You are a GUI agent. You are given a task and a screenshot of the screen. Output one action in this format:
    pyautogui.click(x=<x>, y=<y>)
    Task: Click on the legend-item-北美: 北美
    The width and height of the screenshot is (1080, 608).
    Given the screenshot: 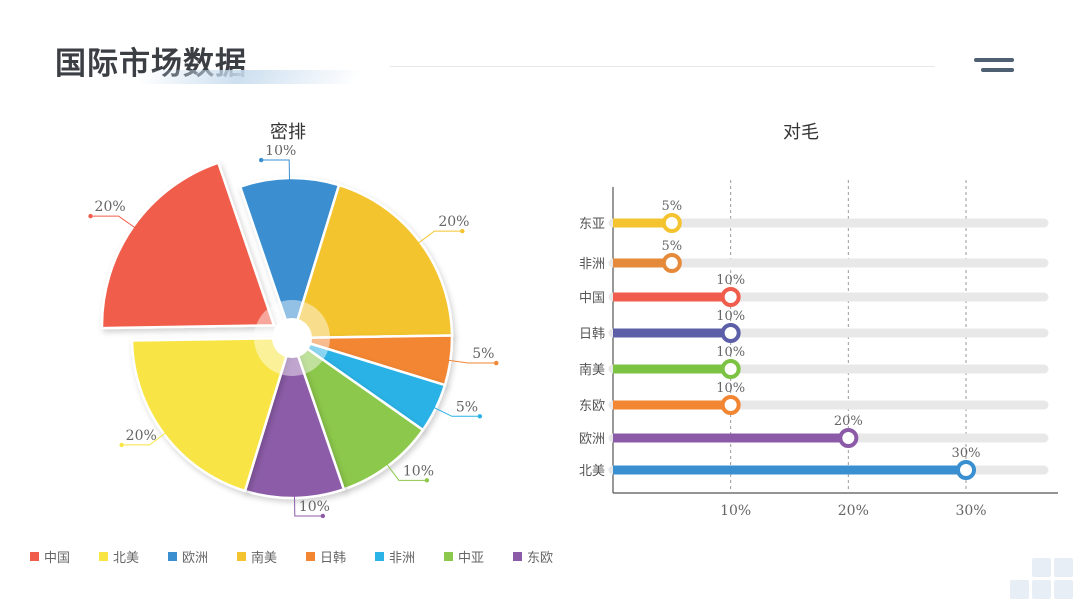 What is the action you would take?
    pyautogui.click(x=133, y=556)
    